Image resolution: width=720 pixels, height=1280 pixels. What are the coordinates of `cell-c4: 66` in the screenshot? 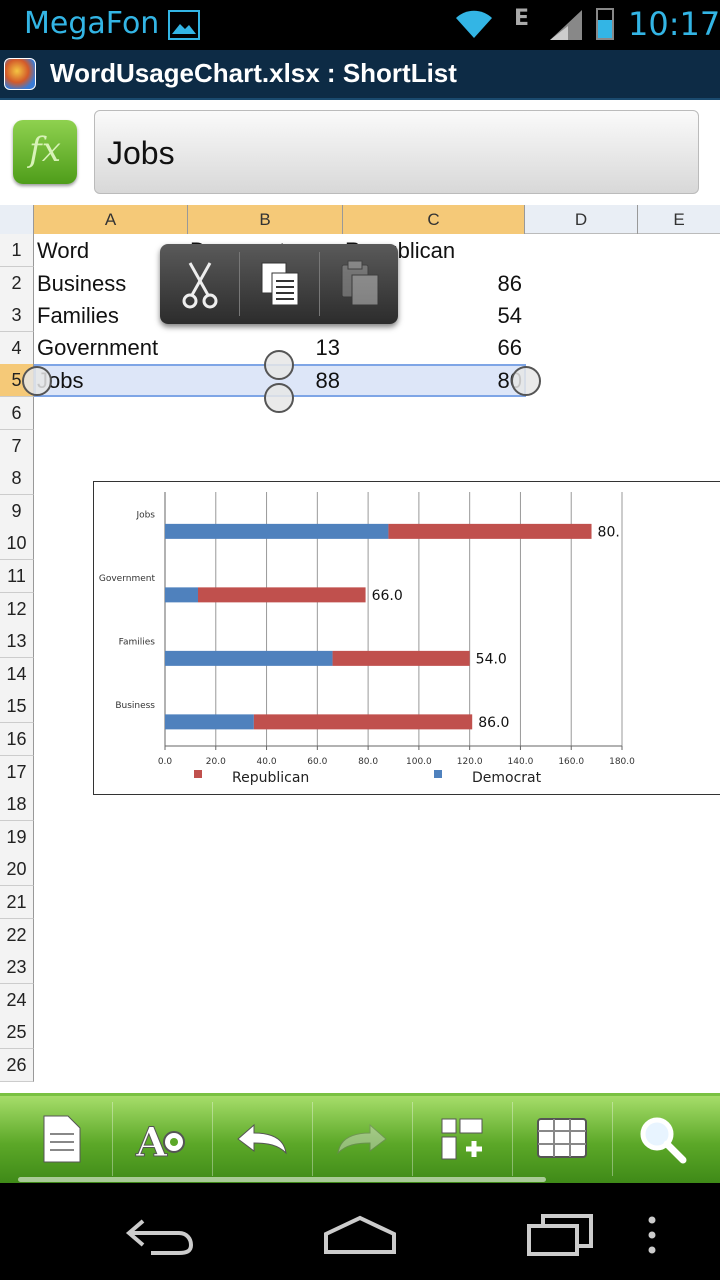 It's located at (509, 347).